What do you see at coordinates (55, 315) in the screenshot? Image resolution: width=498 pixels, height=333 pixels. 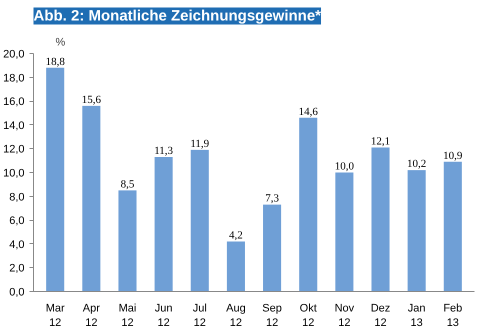 I see `x-tick-label: Mar 12` at bounding box center [55, 315].